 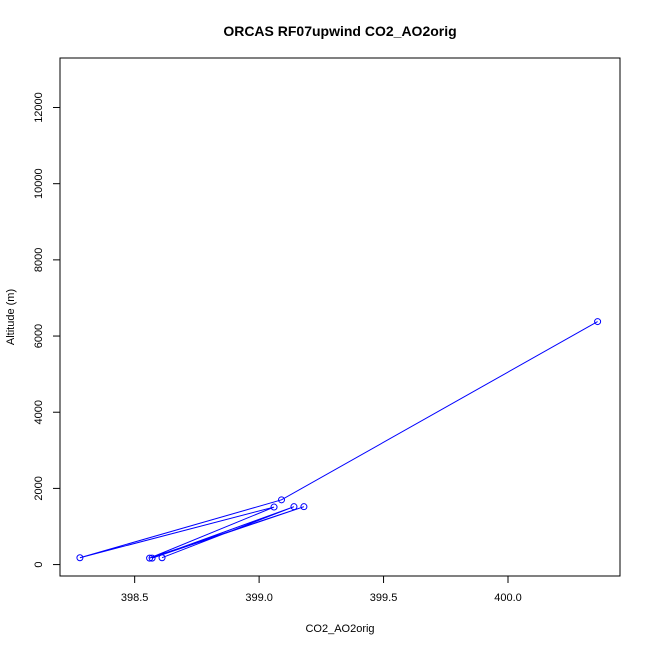 I want to click on y-tick-label: 10000, so click(x=39, y=183).